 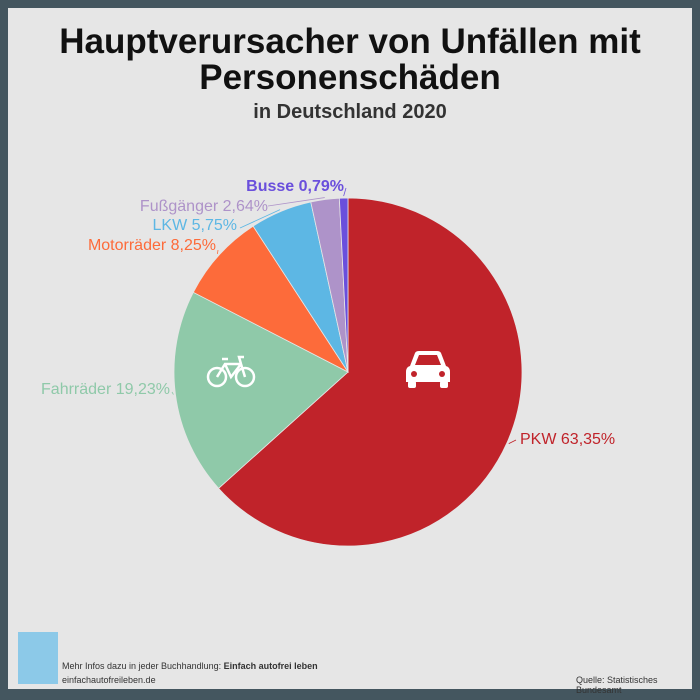 What do you see at coordinates (204, 206) in the screenshot?
I see `slice-label-4: Fußgänger 2,64%` at bounding box center [204, 206].